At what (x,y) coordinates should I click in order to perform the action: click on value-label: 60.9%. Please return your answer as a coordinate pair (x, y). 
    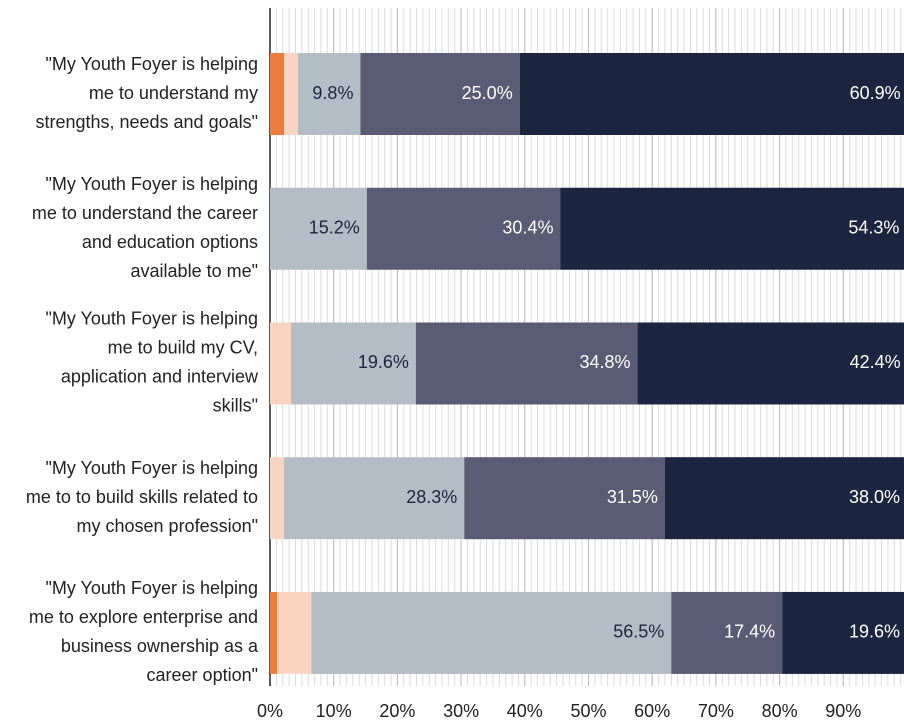
    Looking at the image, I should click on (875, 93).